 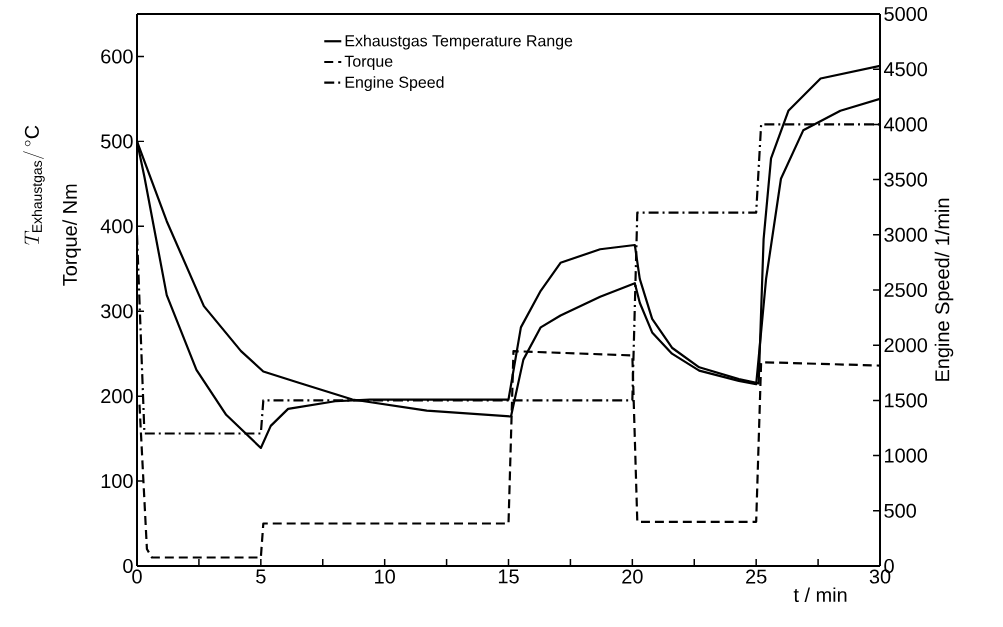 I want to click on y-tick-label: 0, so click(x=128, y=566).